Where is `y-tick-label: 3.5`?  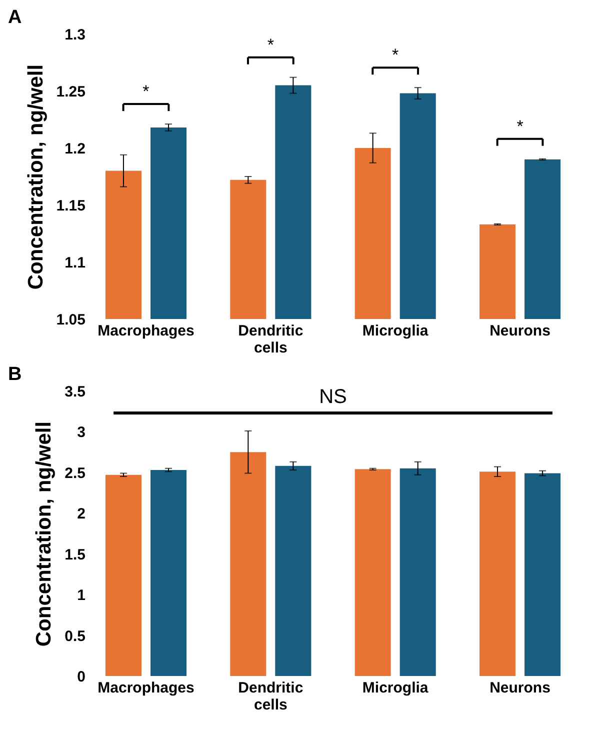 y-tick-label: 3.5 is located at coordinates (75, 392).